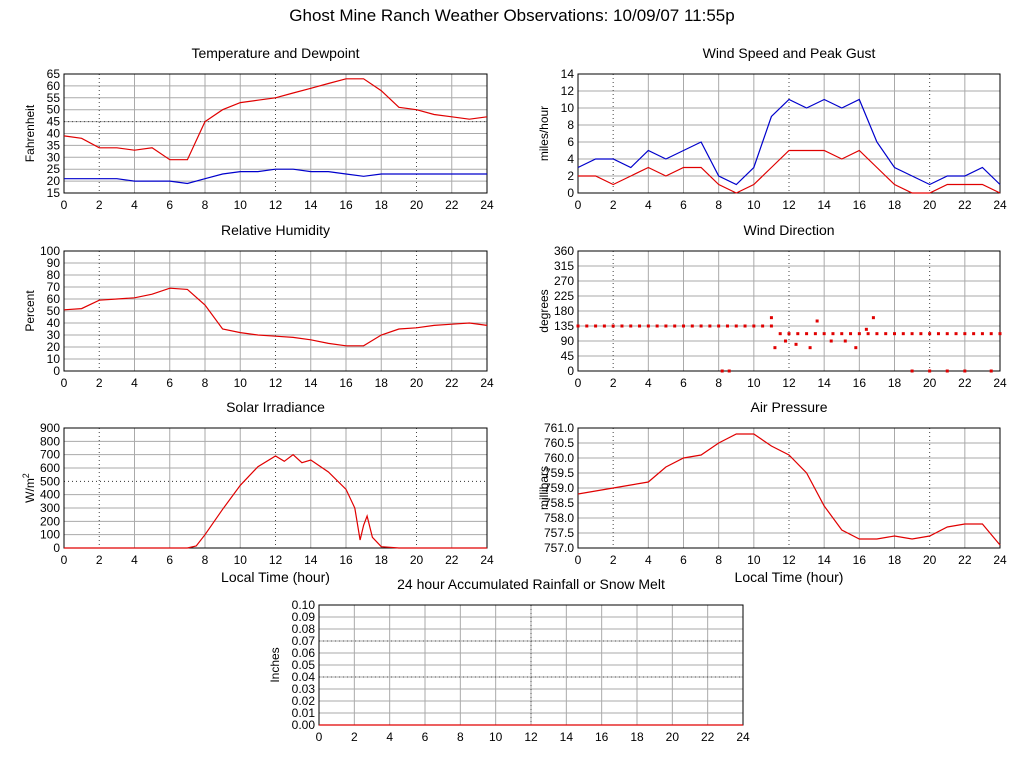 This screenshot has width=1024, height=768. What do you see at coordinates (564, 251) in the screenshot?
I see `wind-direction-ytick-label: 360` at bounding box center [564, 251].